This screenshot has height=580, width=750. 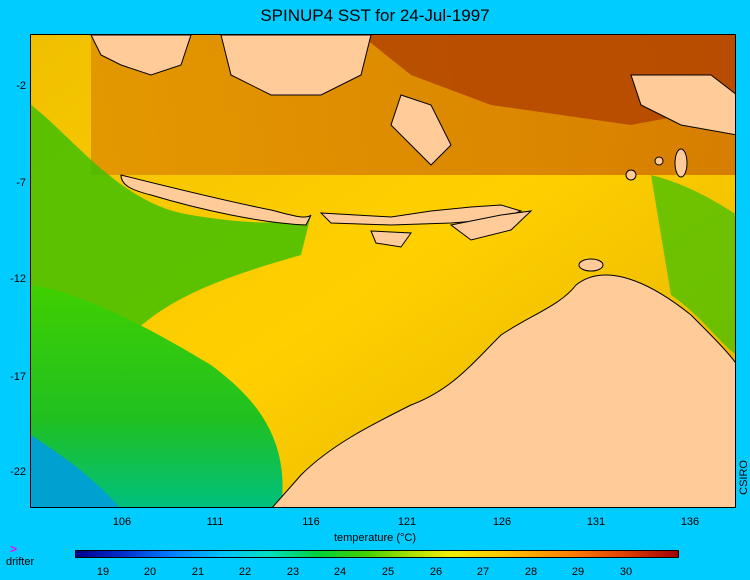 I want to click on colorbar, so click(x=377, y=554).